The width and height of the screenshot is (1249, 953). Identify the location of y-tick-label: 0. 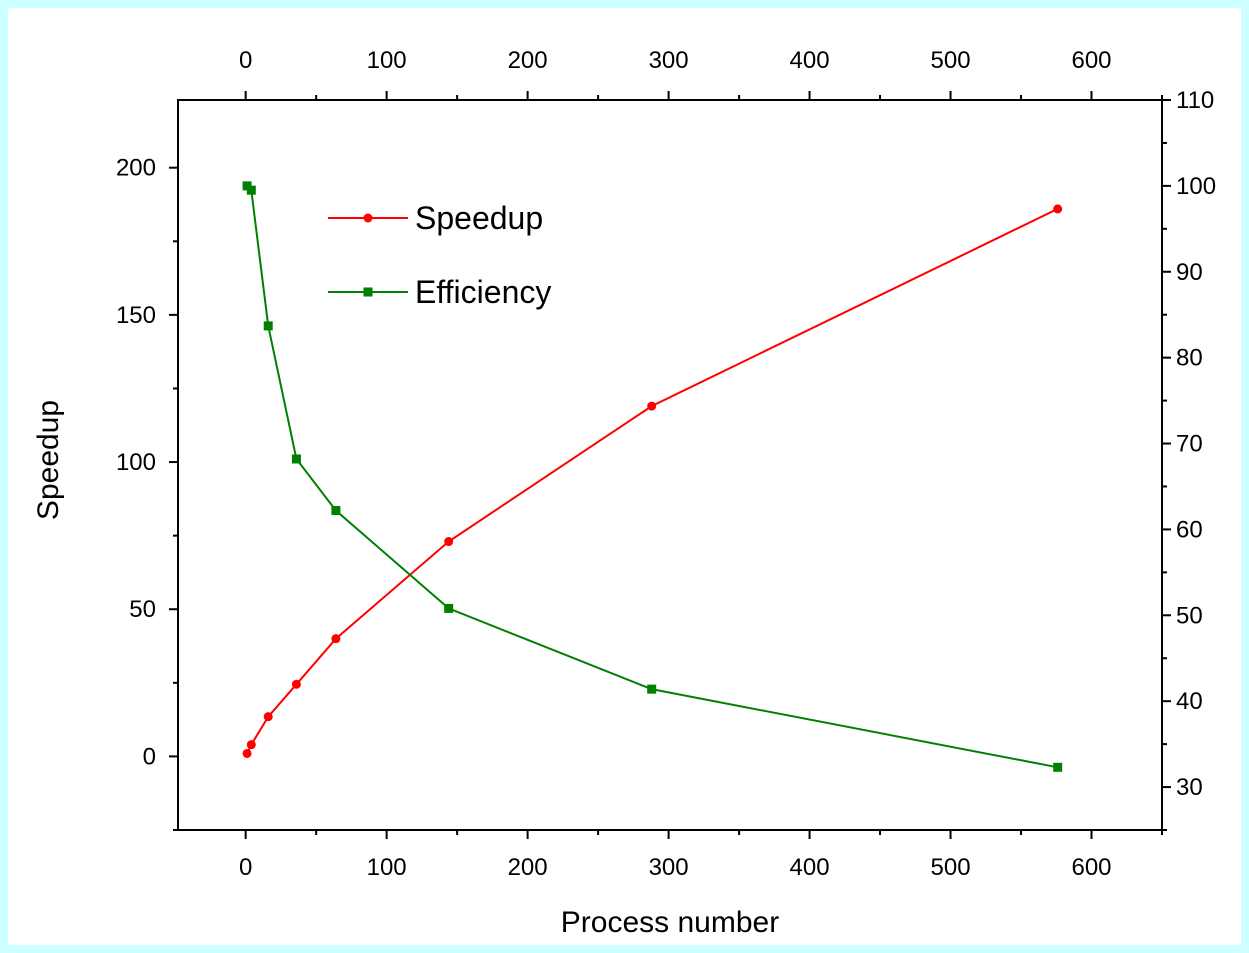
(149, 756).